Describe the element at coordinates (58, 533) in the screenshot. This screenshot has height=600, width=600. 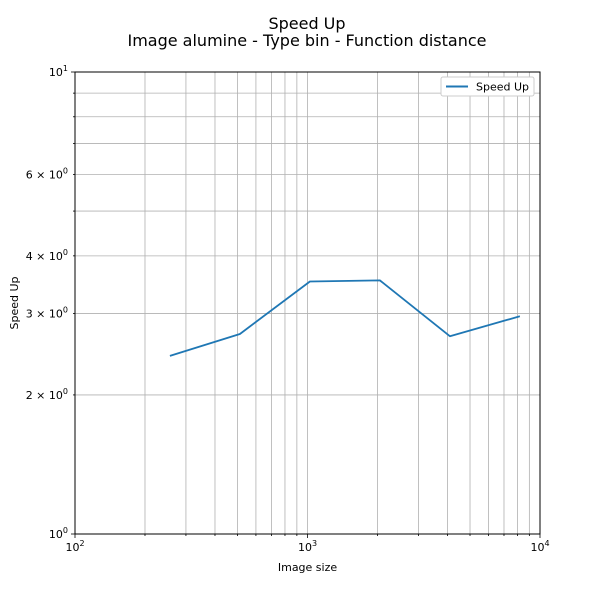
I see `y-tick-label: 10⁰` at that location.